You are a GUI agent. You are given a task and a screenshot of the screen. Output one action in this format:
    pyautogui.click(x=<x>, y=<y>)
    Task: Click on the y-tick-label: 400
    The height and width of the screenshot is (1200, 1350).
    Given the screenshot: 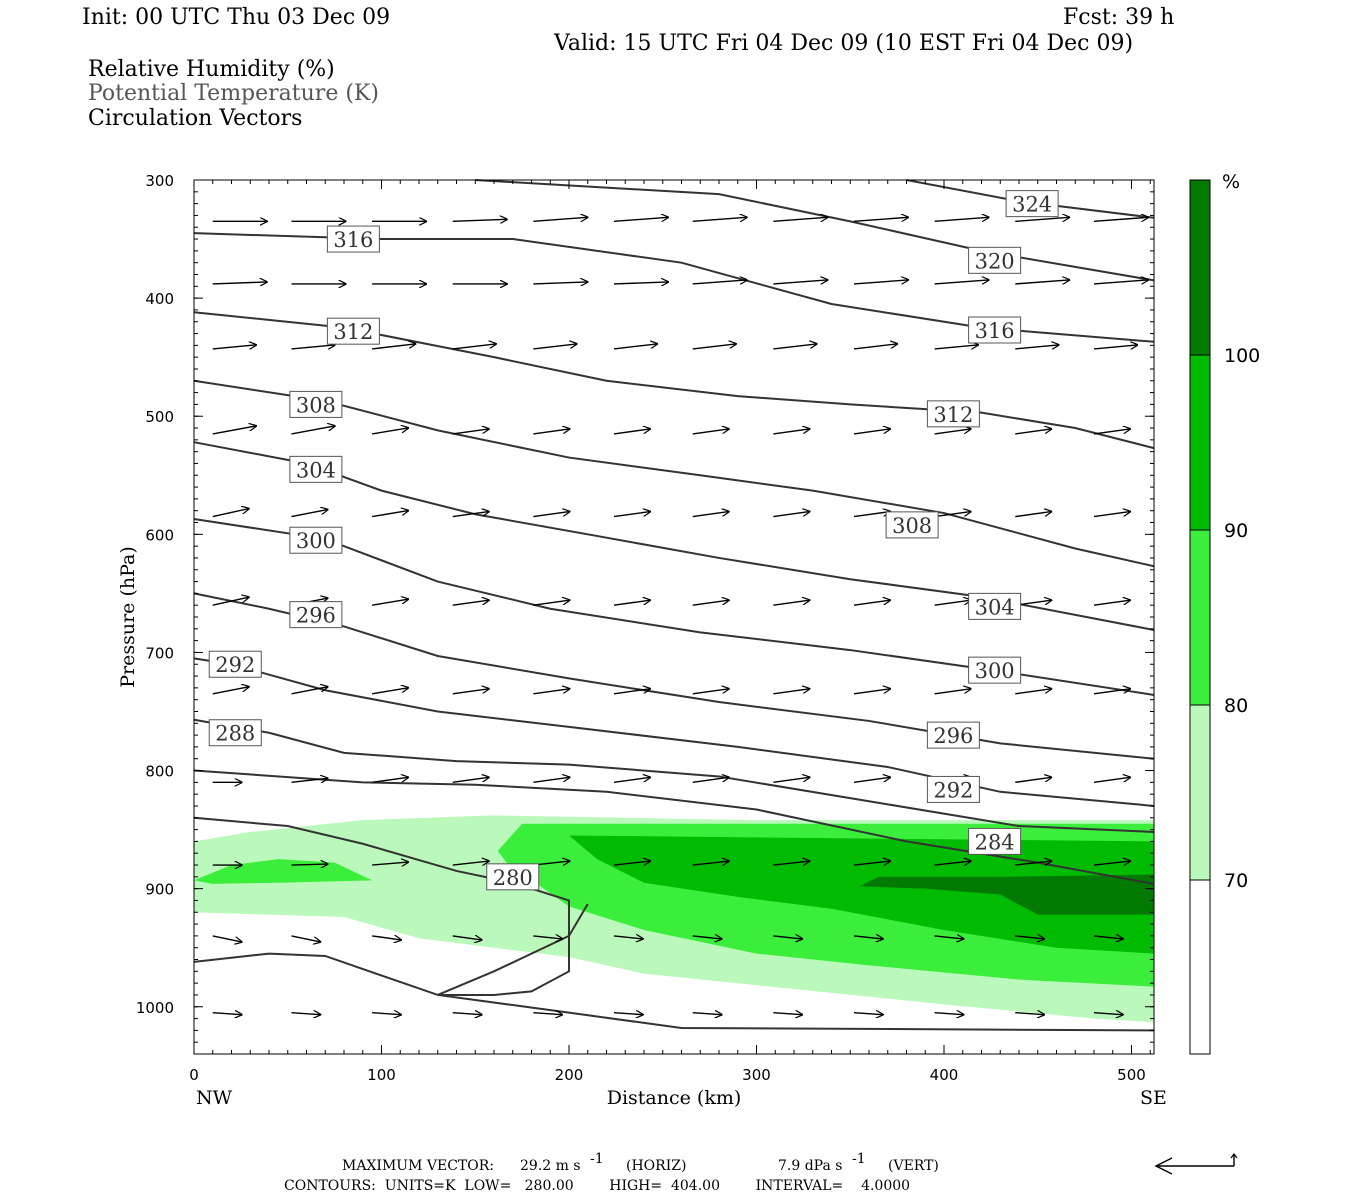 What is the action you would take?
    pyautogui.click(x=159, y=299)
    